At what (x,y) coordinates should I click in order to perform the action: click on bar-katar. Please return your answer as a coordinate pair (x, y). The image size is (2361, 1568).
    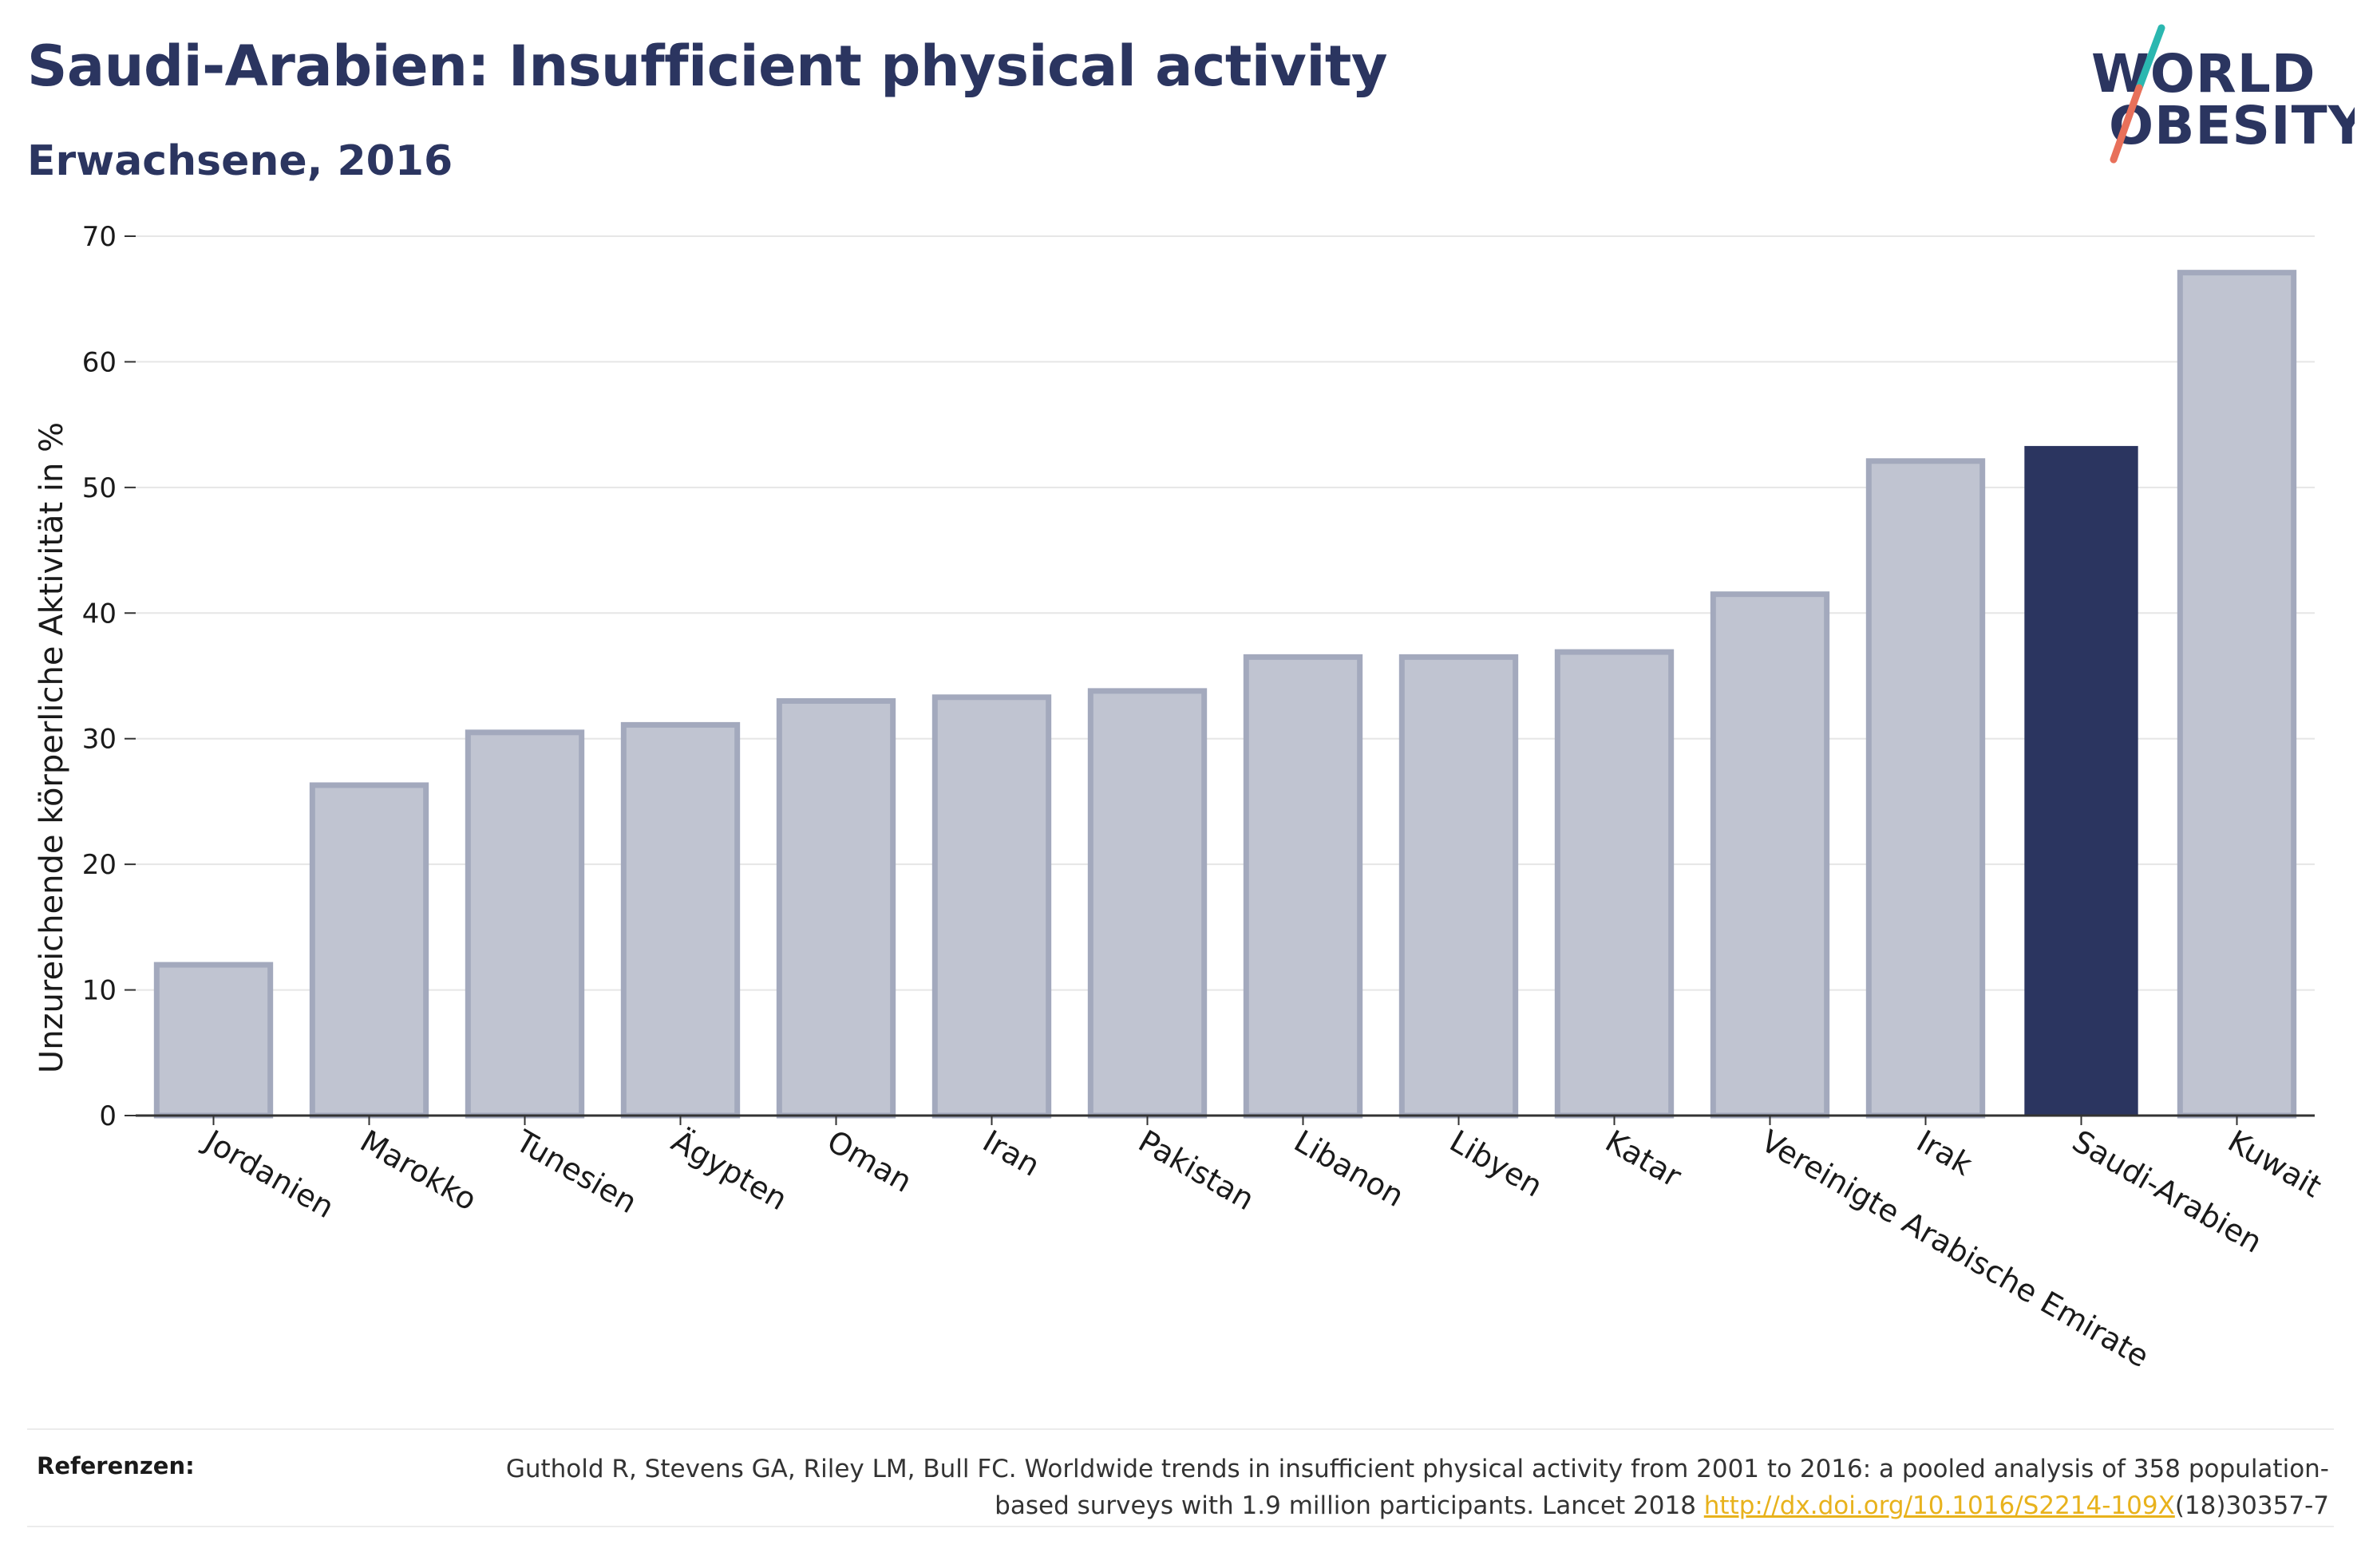
    Looking at the image, I should click on (1614, 884).